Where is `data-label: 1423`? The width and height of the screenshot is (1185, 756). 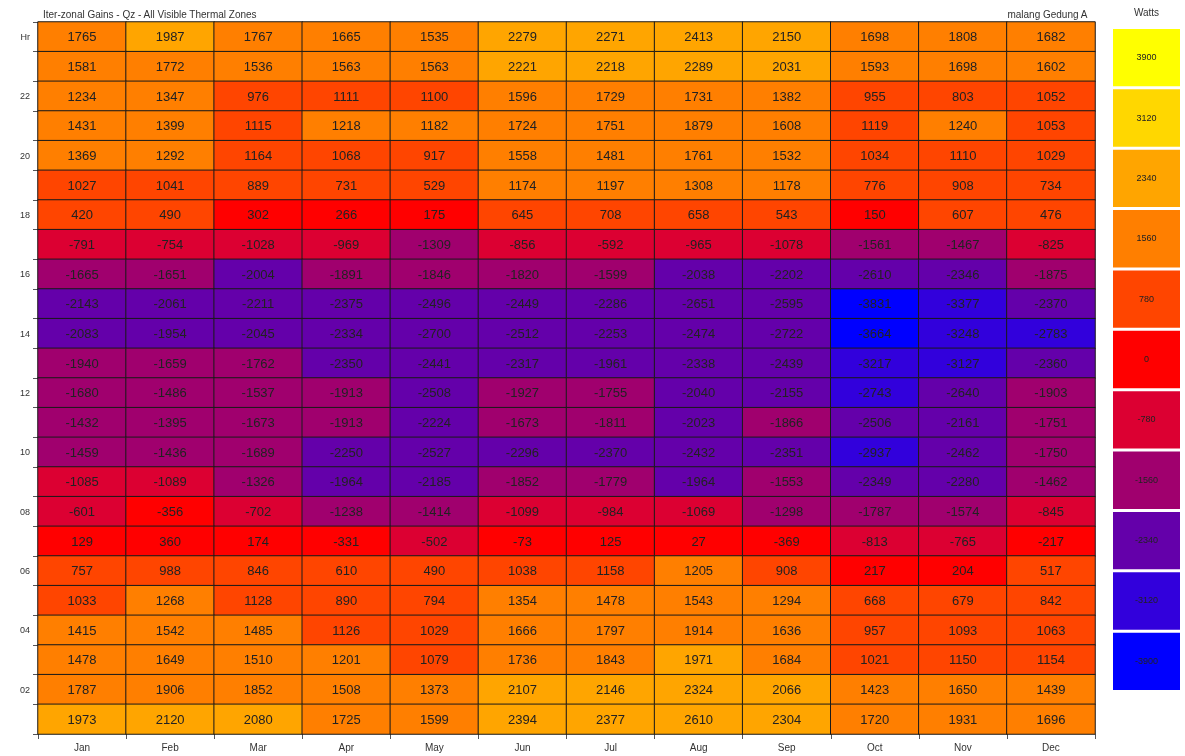
data-label: 1423 is located at coordinates (875, 689).